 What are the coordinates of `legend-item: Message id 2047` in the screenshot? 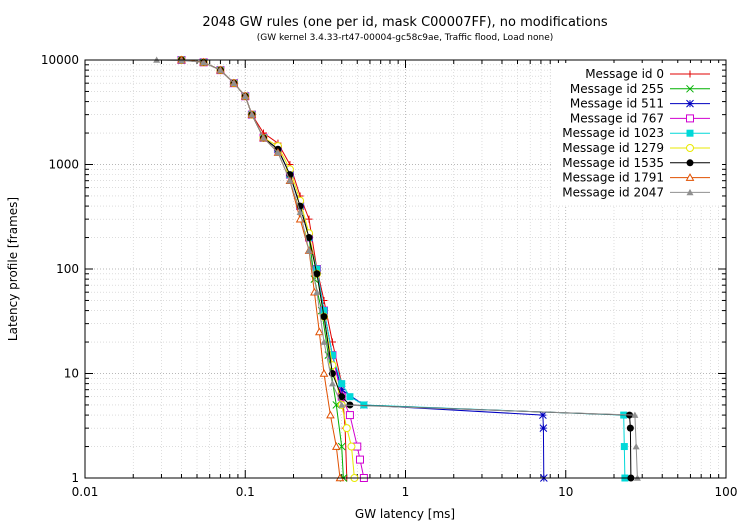 It's located at (636, 192).